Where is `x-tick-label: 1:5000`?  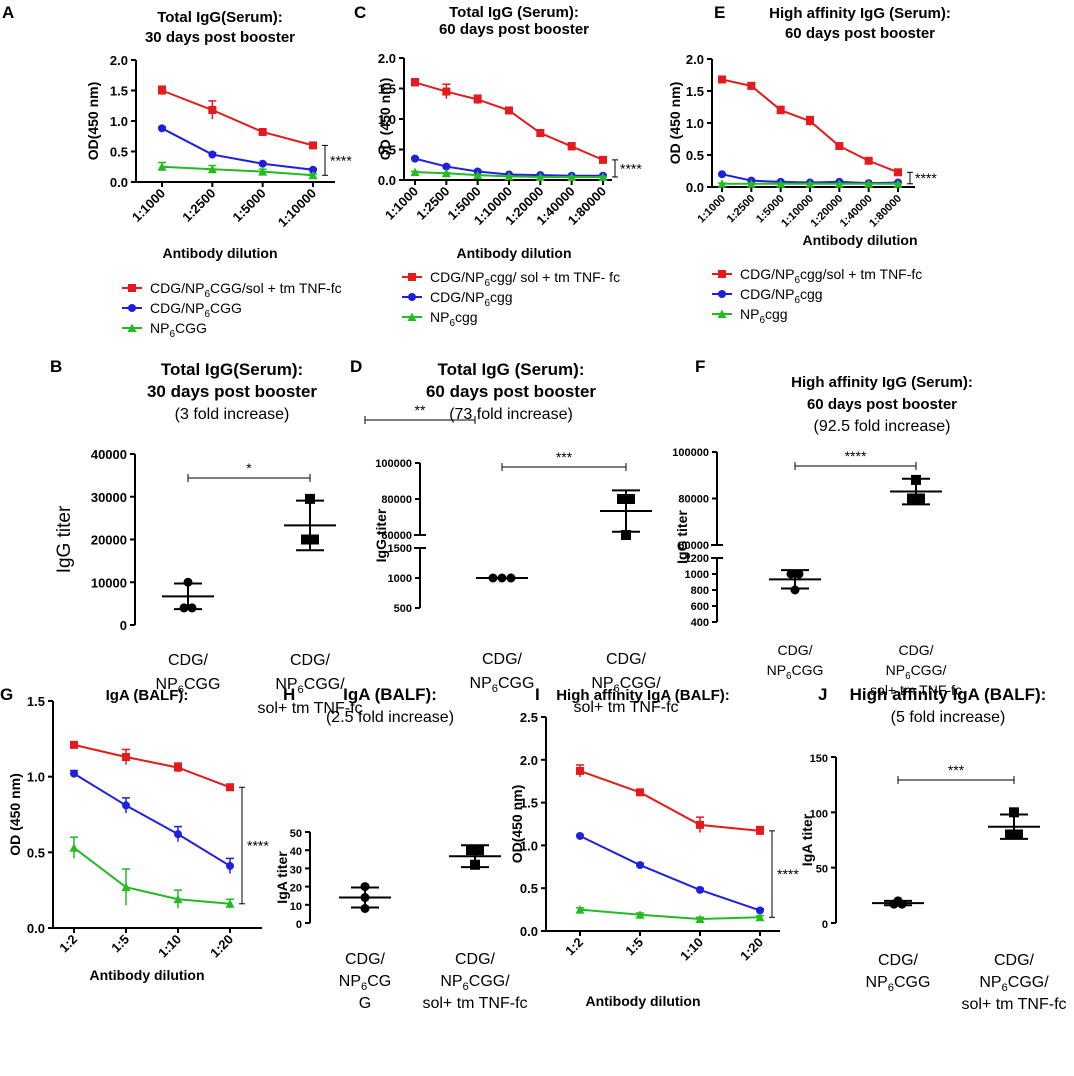
x-tick-label: 1:5000 is located at coordinates (249, 205).